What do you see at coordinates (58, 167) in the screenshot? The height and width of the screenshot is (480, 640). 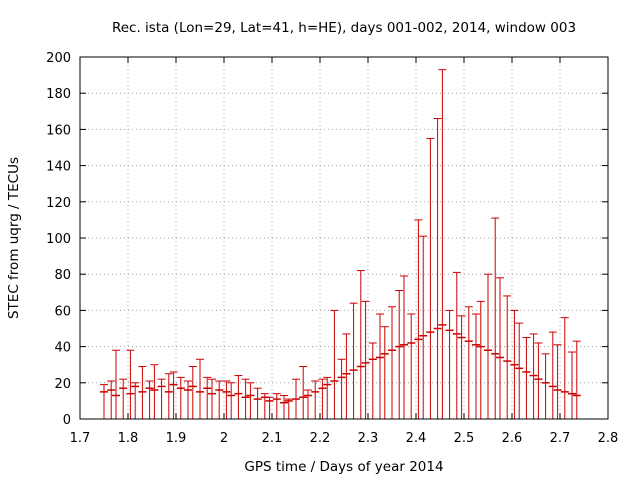 I see `y-tick-label: 140` at bounding box center [58, 167].